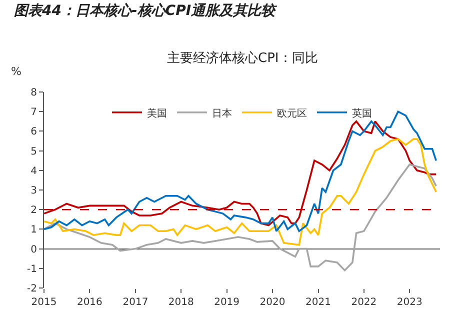 This screenshot has width=456, height=336. What do you see at coordinates (364, 302) in the screenshot?
I see `x-tick-label: 2022` at bounding box center [364, 302].